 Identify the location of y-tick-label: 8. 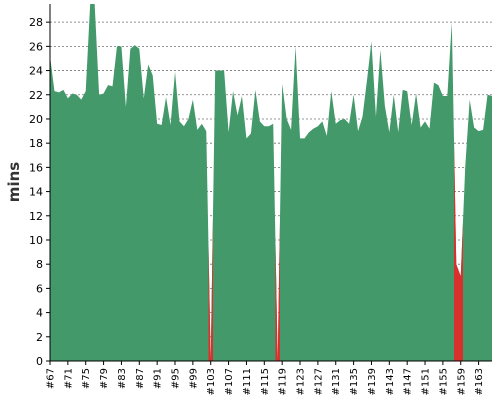
(39, 264).